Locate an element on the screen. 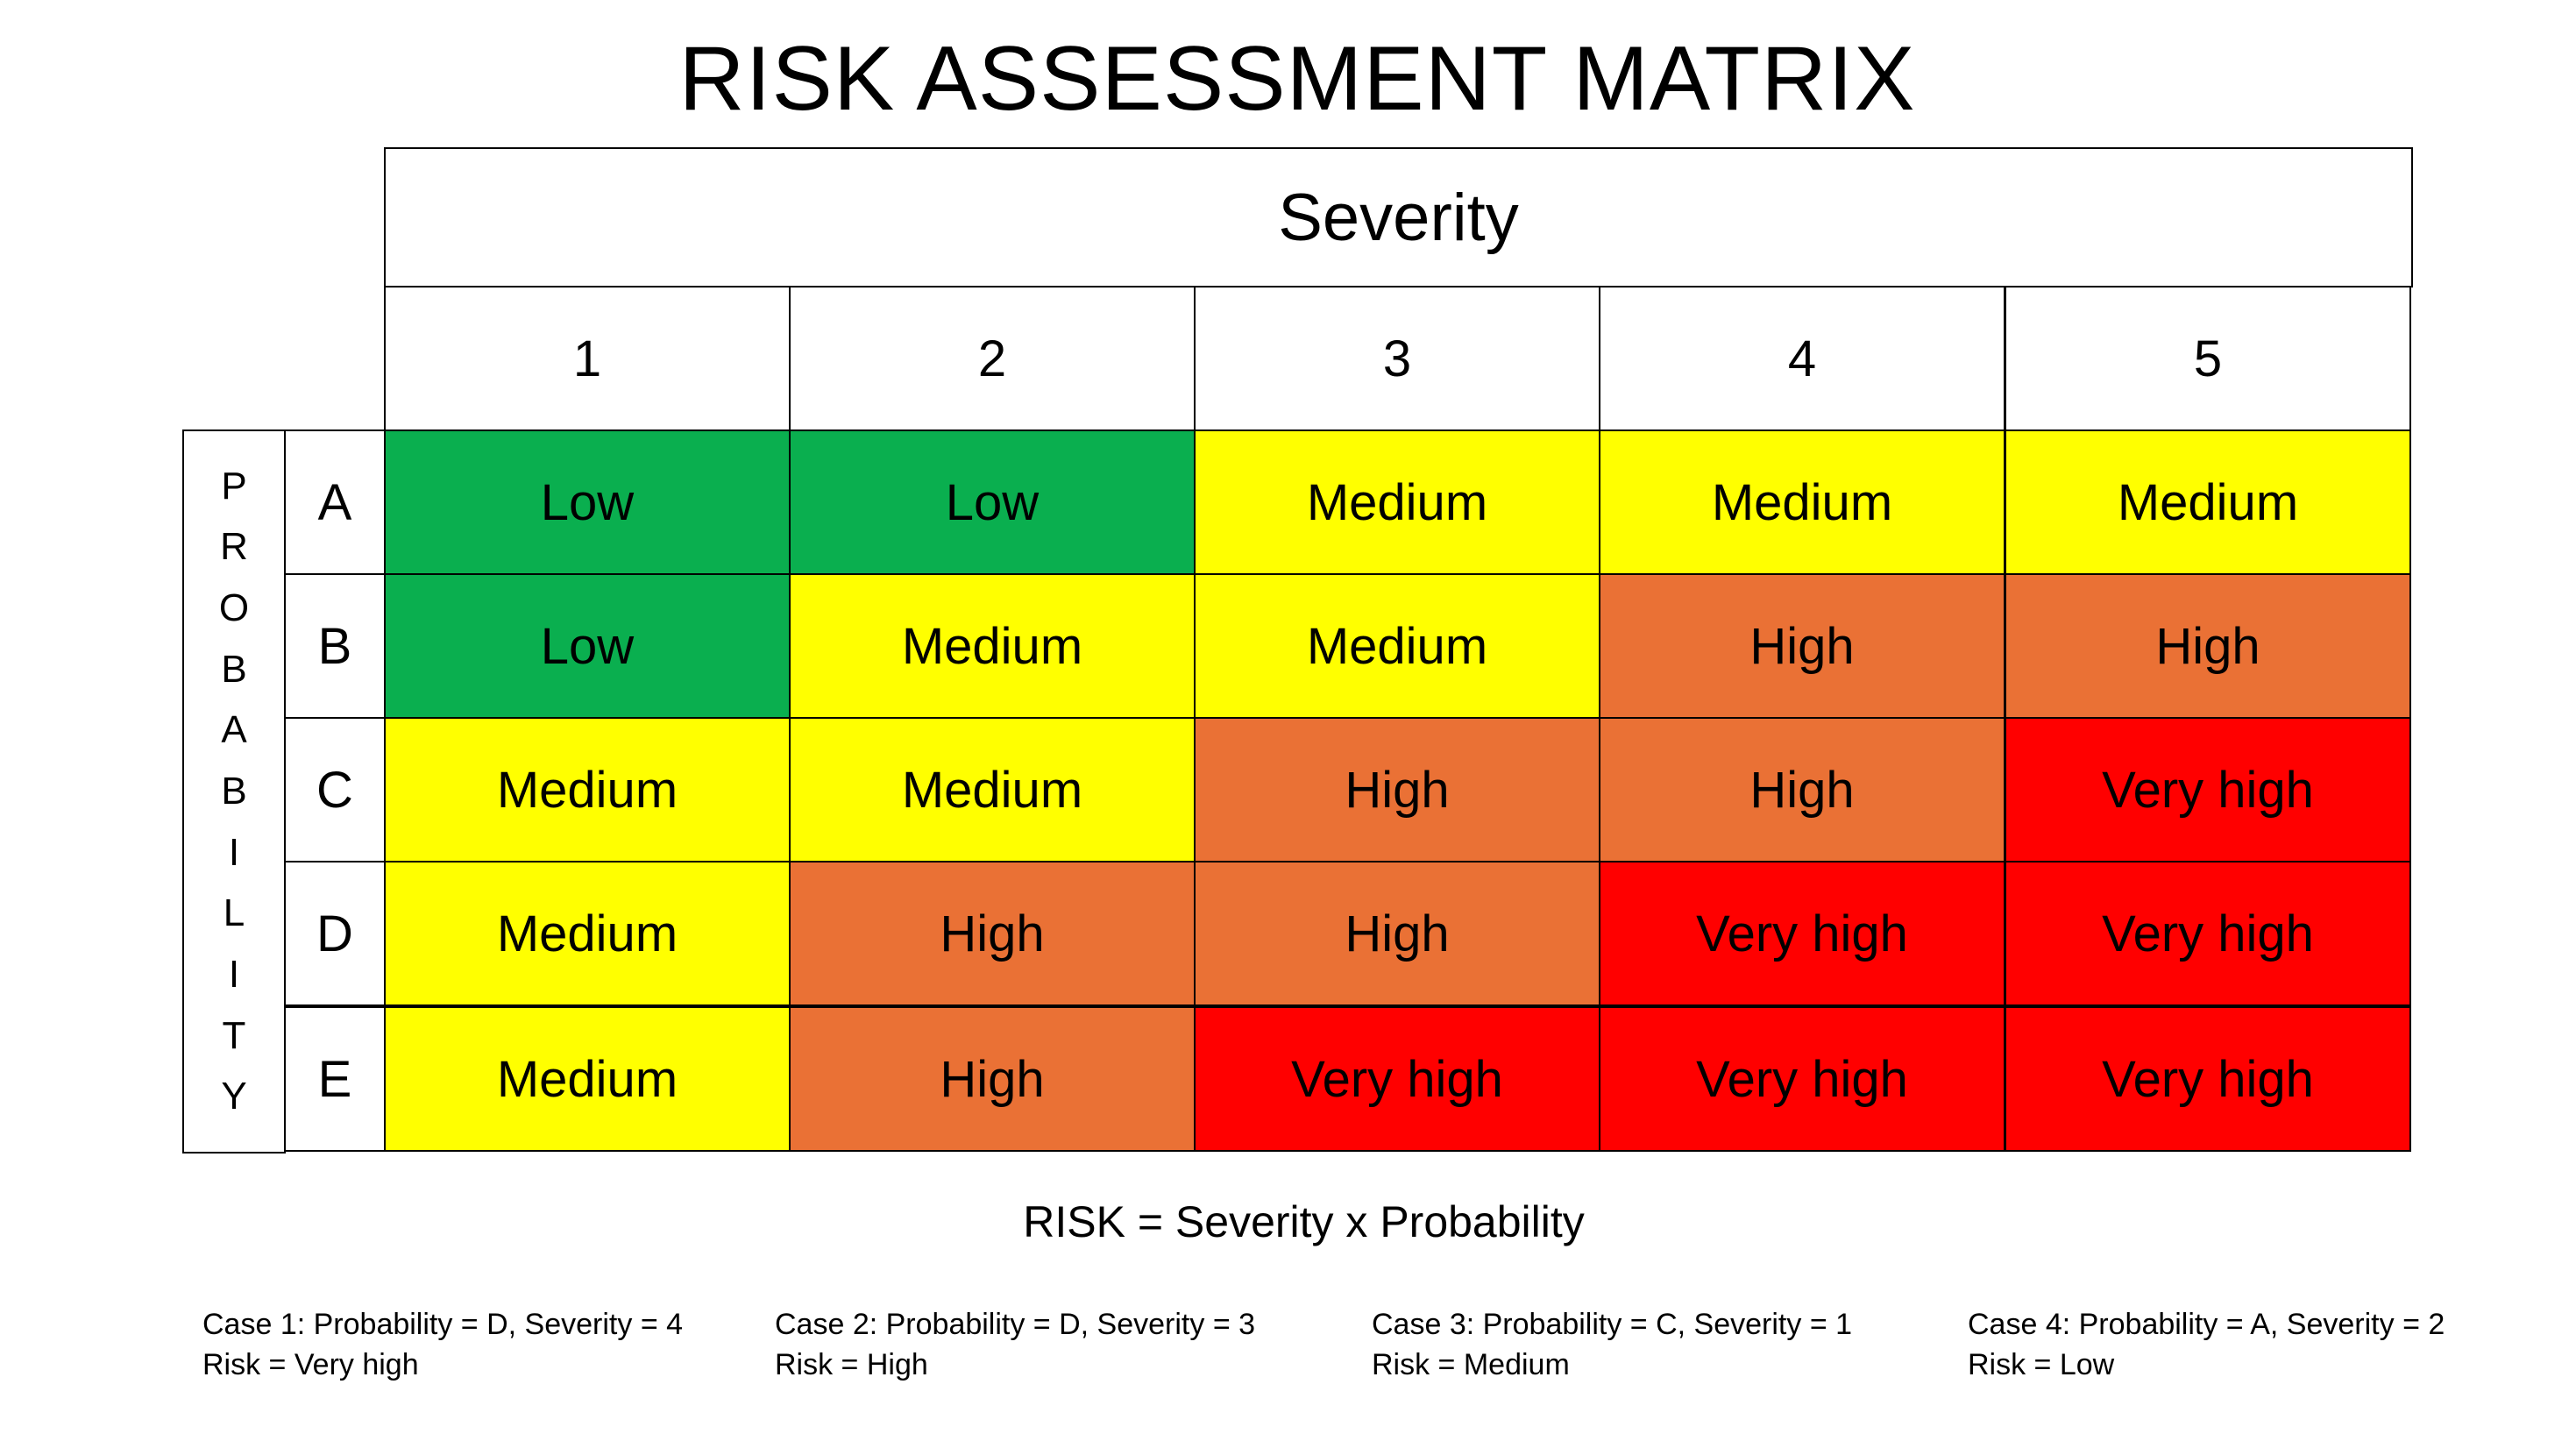  probability-label: P R O B A B I L I T Y is located at coordinates (234, 791).